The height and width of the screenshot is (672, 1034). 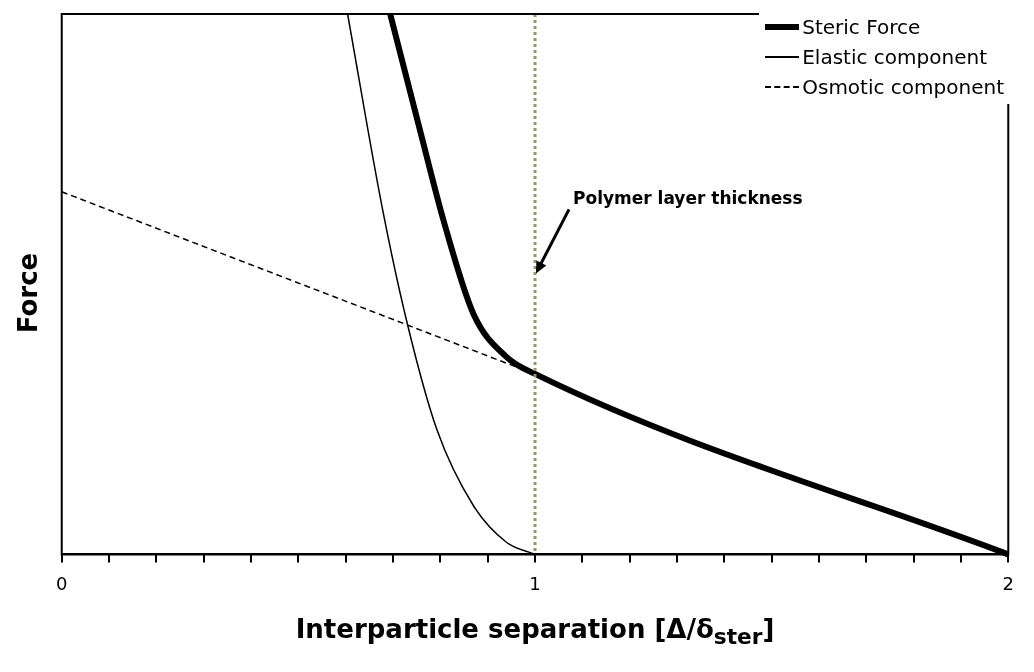 What do you see at coordinates (535, 583) in the screenshot?
I see `x-tick-label: 1` at bounding box center [535, 583].